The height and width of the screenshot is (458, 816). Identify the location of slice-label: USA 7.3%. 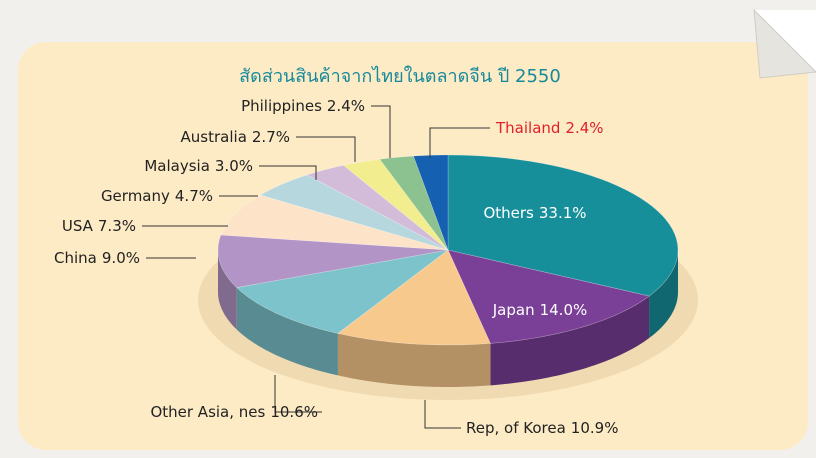
(99, 226).